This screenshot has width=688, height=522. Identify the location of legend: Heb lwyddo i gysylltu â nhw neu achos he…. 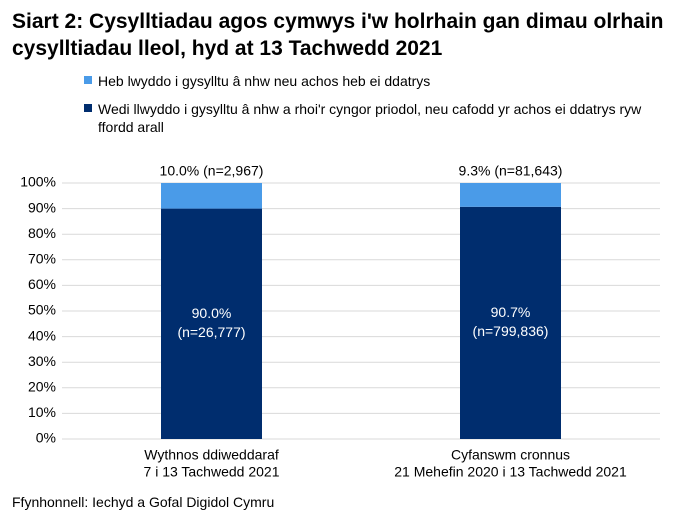
(364, 109).